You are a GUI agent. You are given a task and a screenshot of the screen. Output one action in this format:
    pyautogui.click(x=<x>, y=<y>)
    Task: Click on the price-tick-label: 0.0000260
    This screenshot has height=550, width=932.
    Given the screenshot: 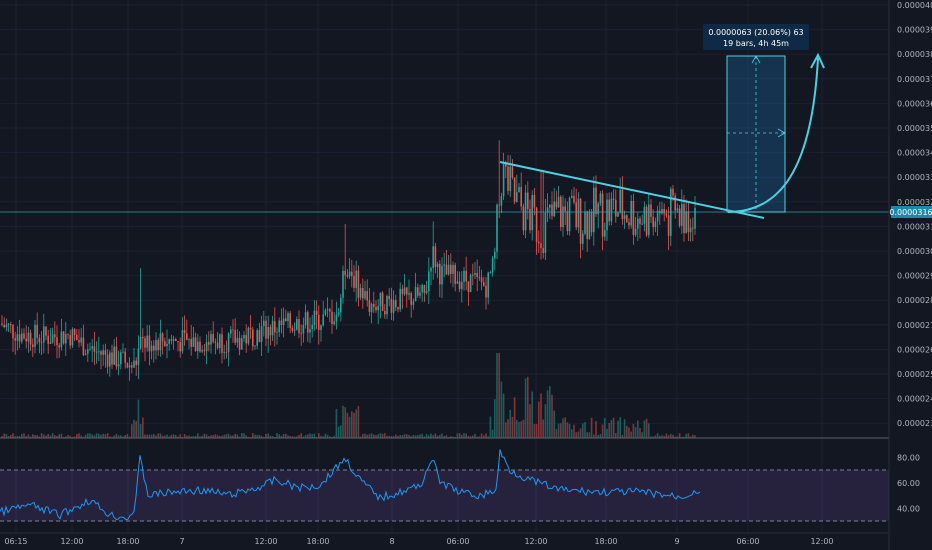 What is the action you would take?
    pyautogui.click(x=914, y=349)
    